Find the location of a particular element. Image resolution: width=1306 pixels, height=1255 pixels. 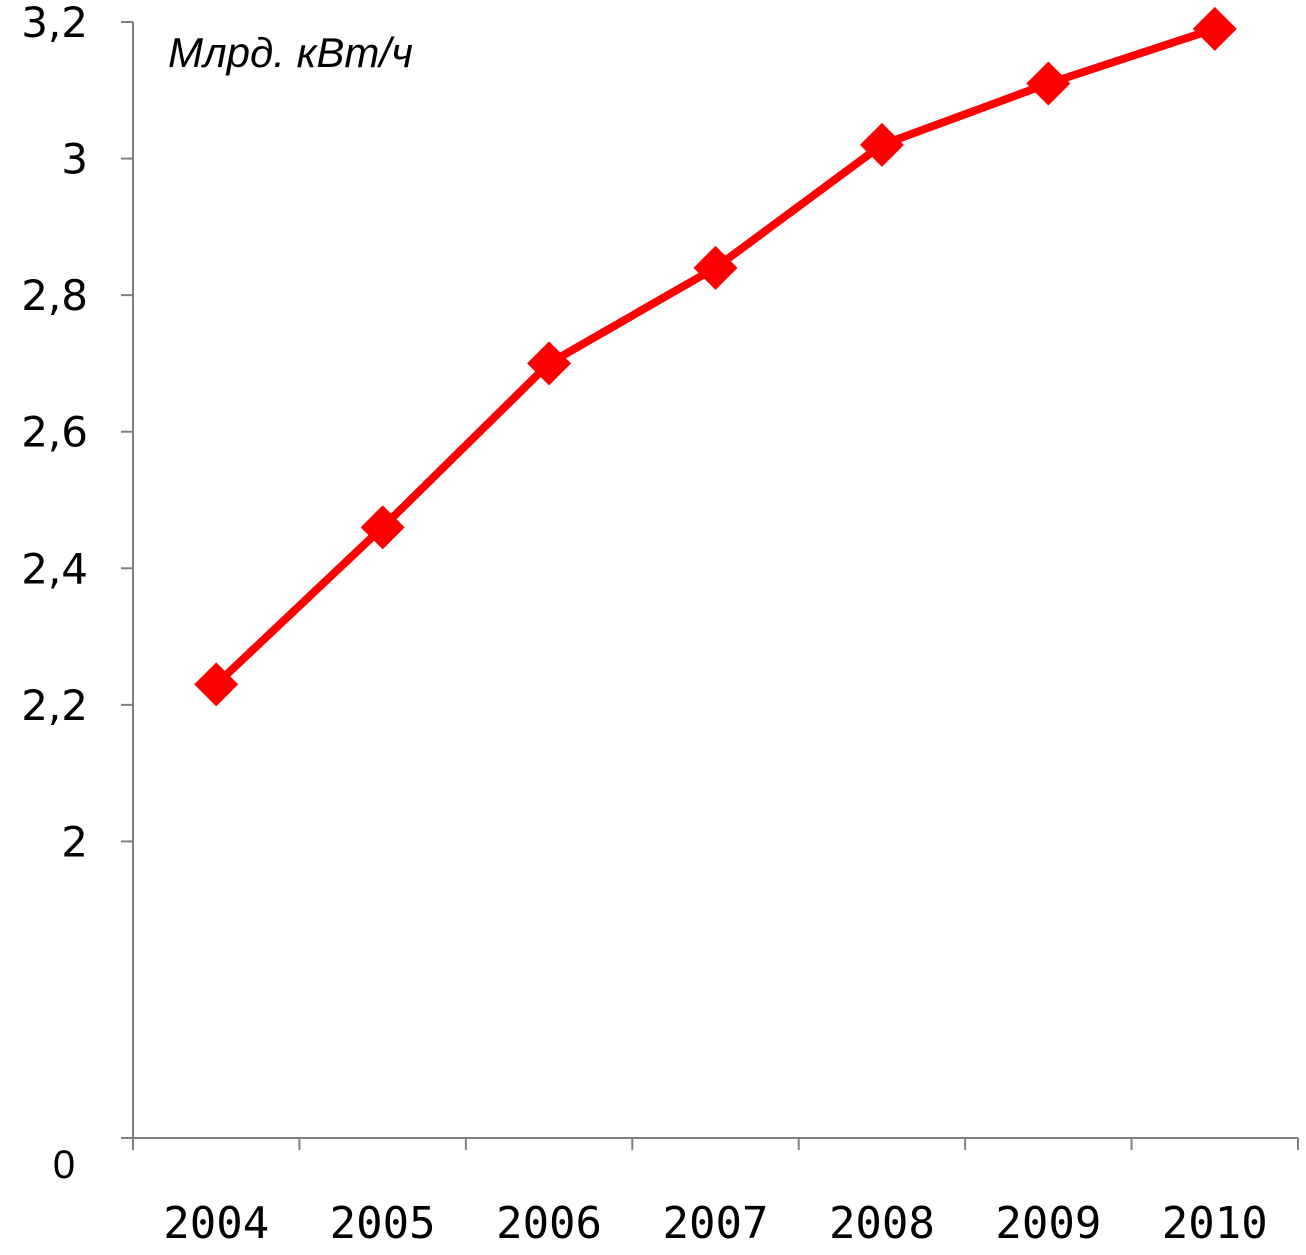

unit-label: Млрд. кВт/ч is located at coordinates (290, 52).